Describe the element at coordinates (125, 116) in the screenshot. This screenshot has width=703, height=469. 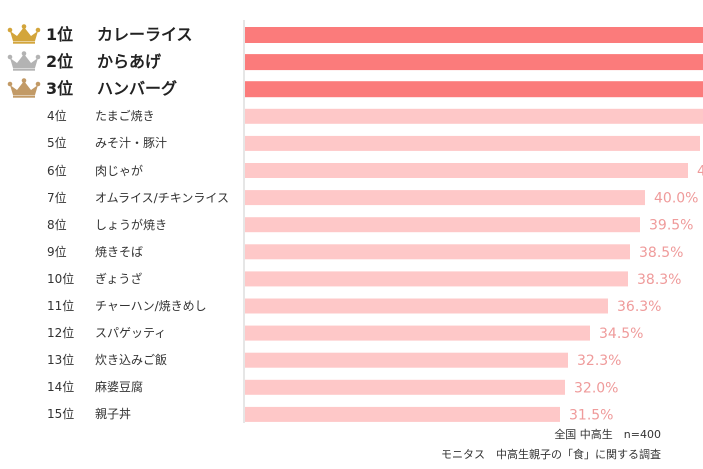
I see `item-label-4: たまご焼き` at that location.